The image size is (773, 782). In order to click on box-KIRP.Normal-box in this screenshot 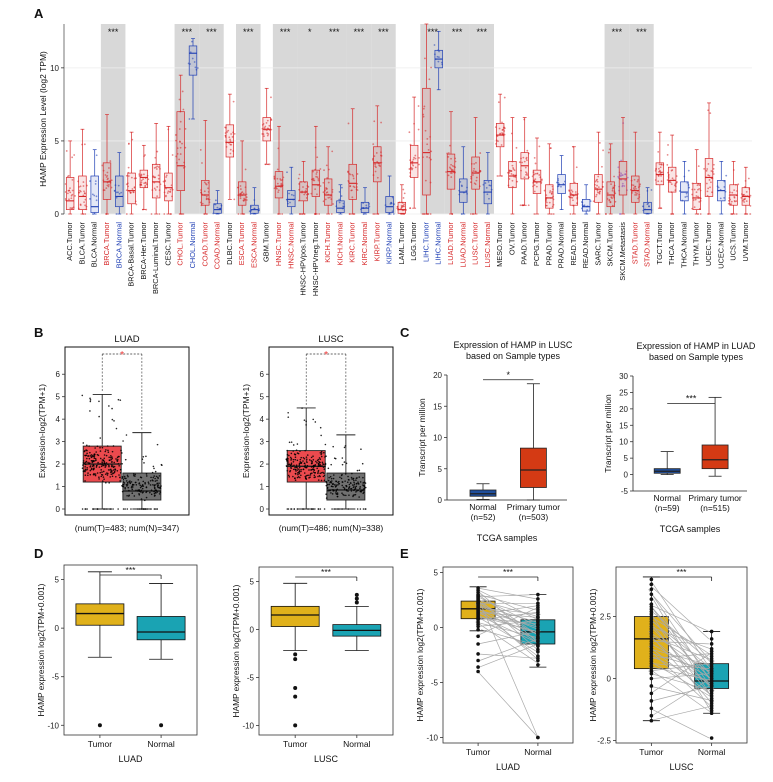, I will do `click(389, 204)`.